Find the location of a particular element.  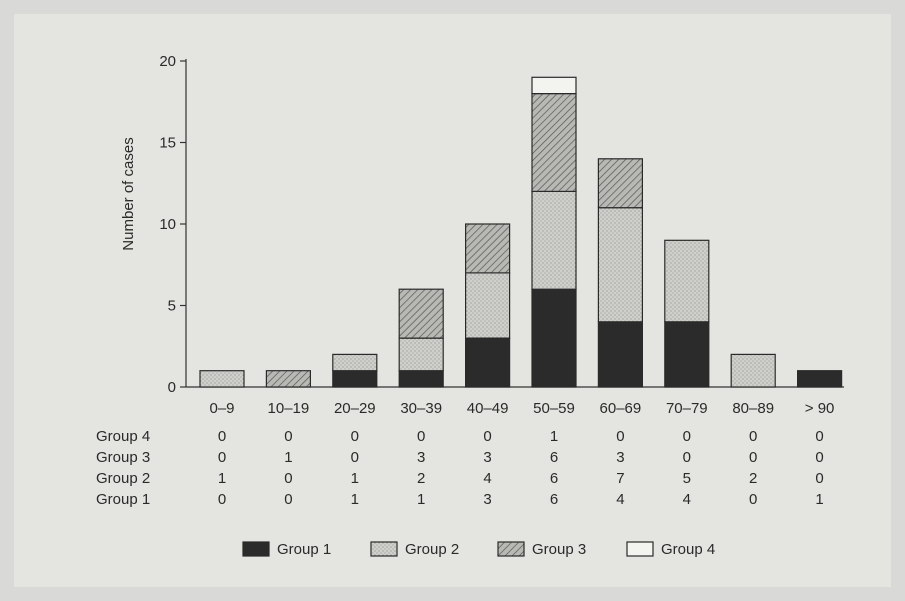

table-row-label: Group 4 is located at coordinates (123, 436).